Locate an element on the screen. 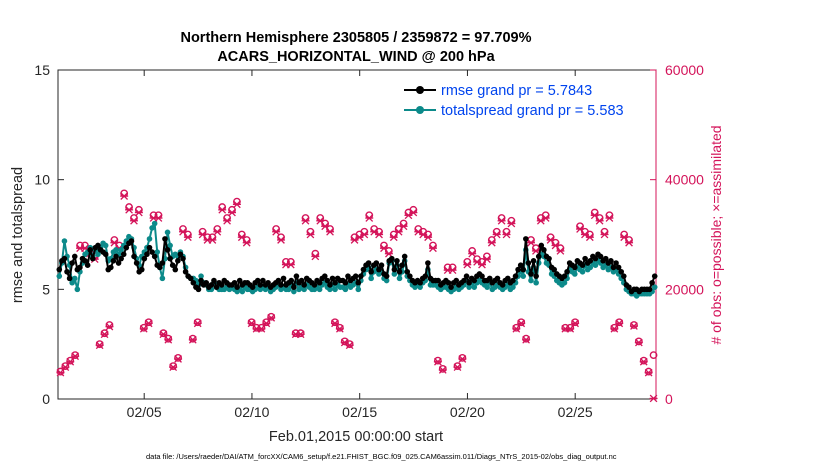  y-tick-label: 5 is located at coordinates (46, 289).